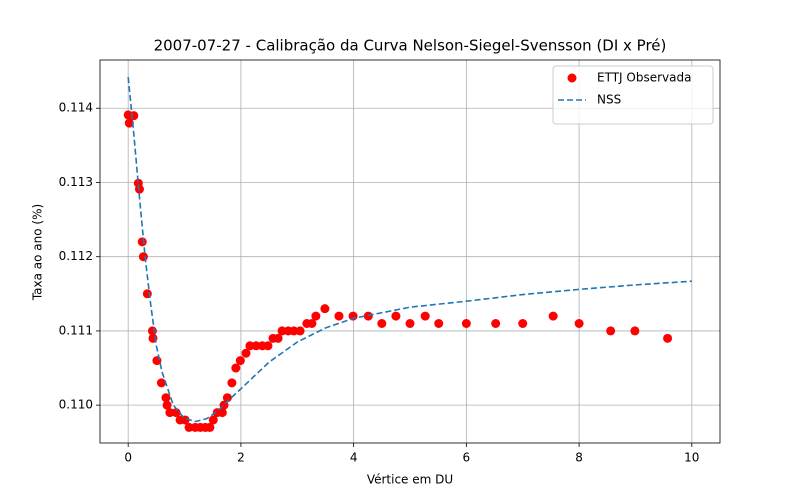 The image size is (800, 500). I want to click on x-tick-label: 4, so click(354, 458).